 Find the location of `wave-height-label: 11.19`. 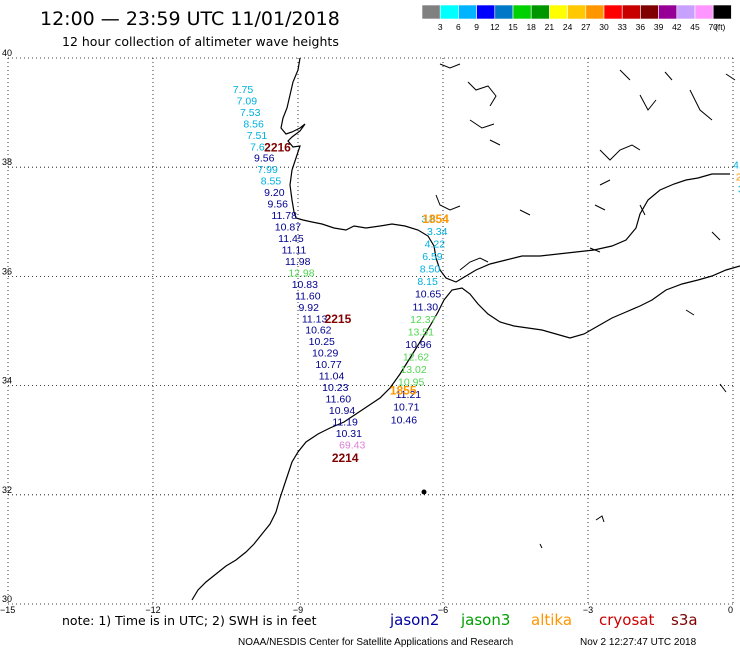

wave-height-label: 11.19 is located at coordinates (345, 422).